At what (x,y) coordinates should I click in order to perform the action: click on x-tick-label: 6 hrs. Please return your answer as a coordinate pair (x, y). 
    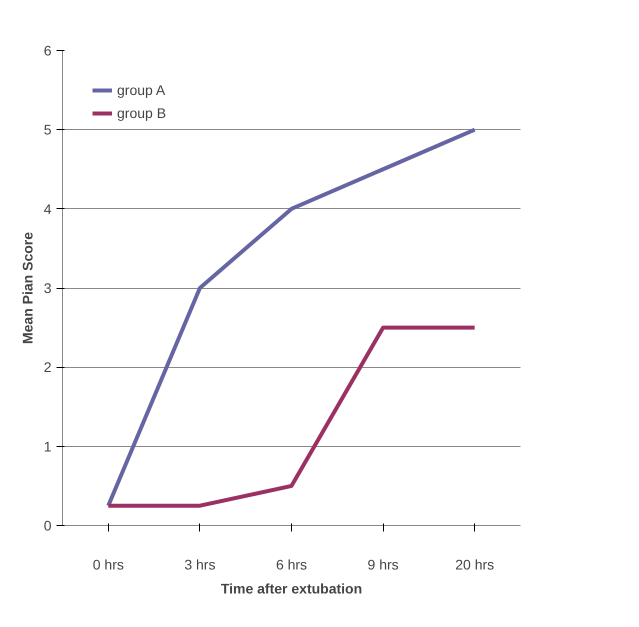
    Looking at the image, I should click on (292, 564).